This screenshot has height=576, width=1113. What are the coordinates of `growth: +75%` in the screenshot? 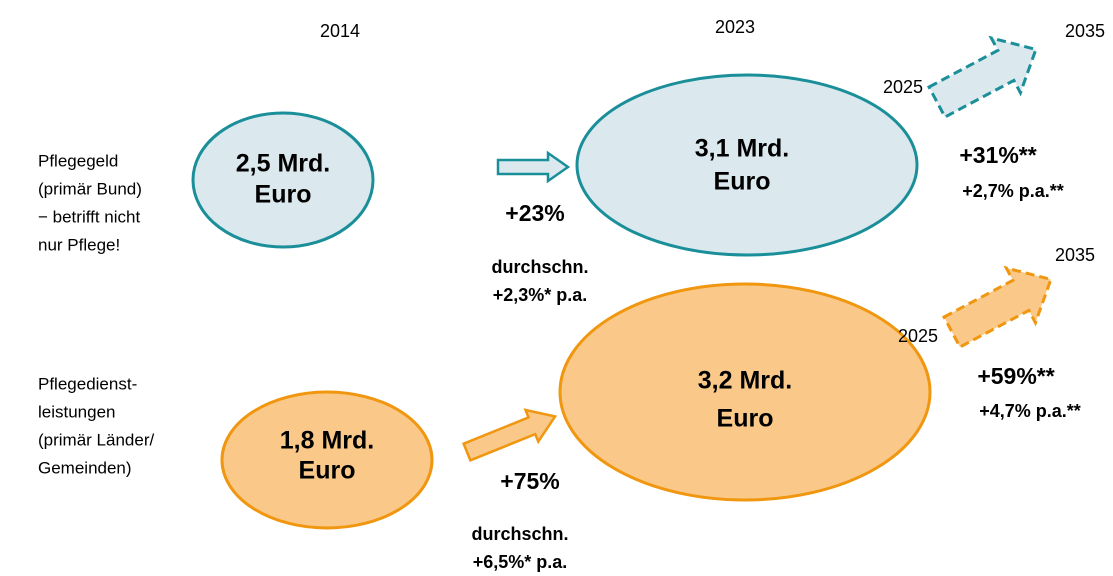 It's located at (529, 481).